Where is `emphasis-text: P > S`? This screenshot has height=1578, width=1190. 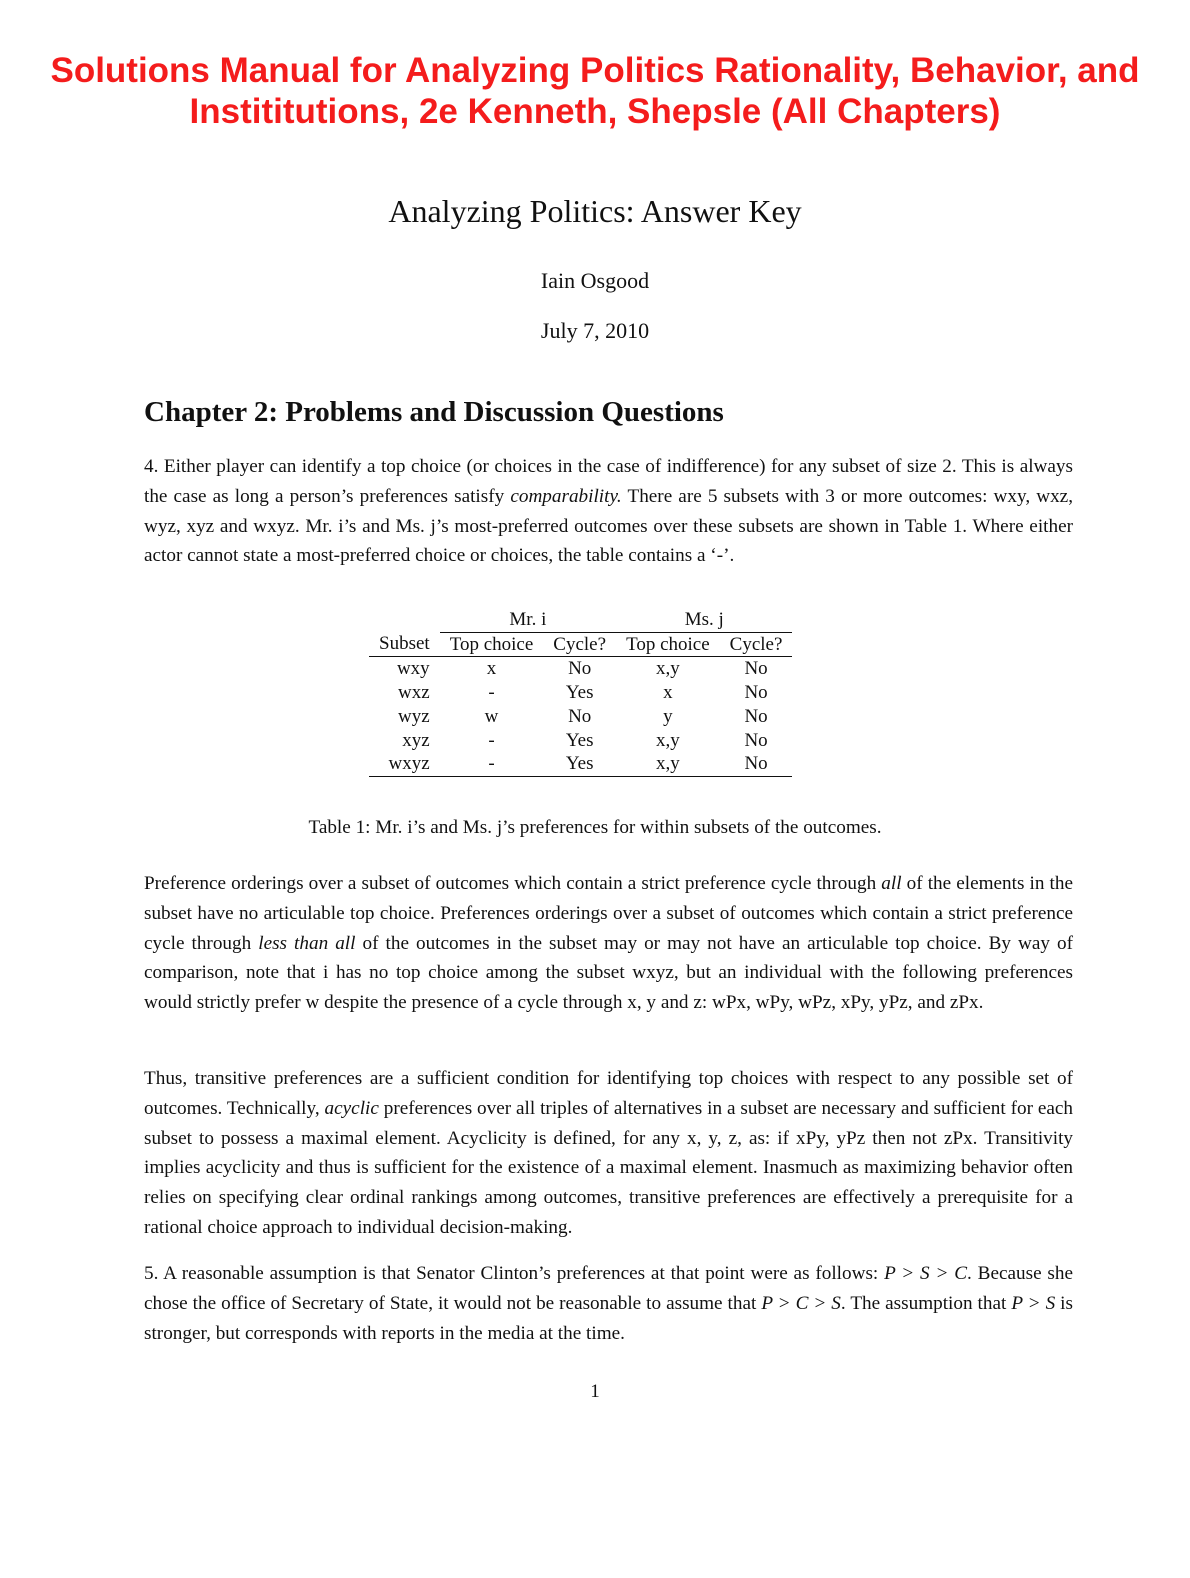 emphasis-text: P > S is located at coordinates (1033, 1303).